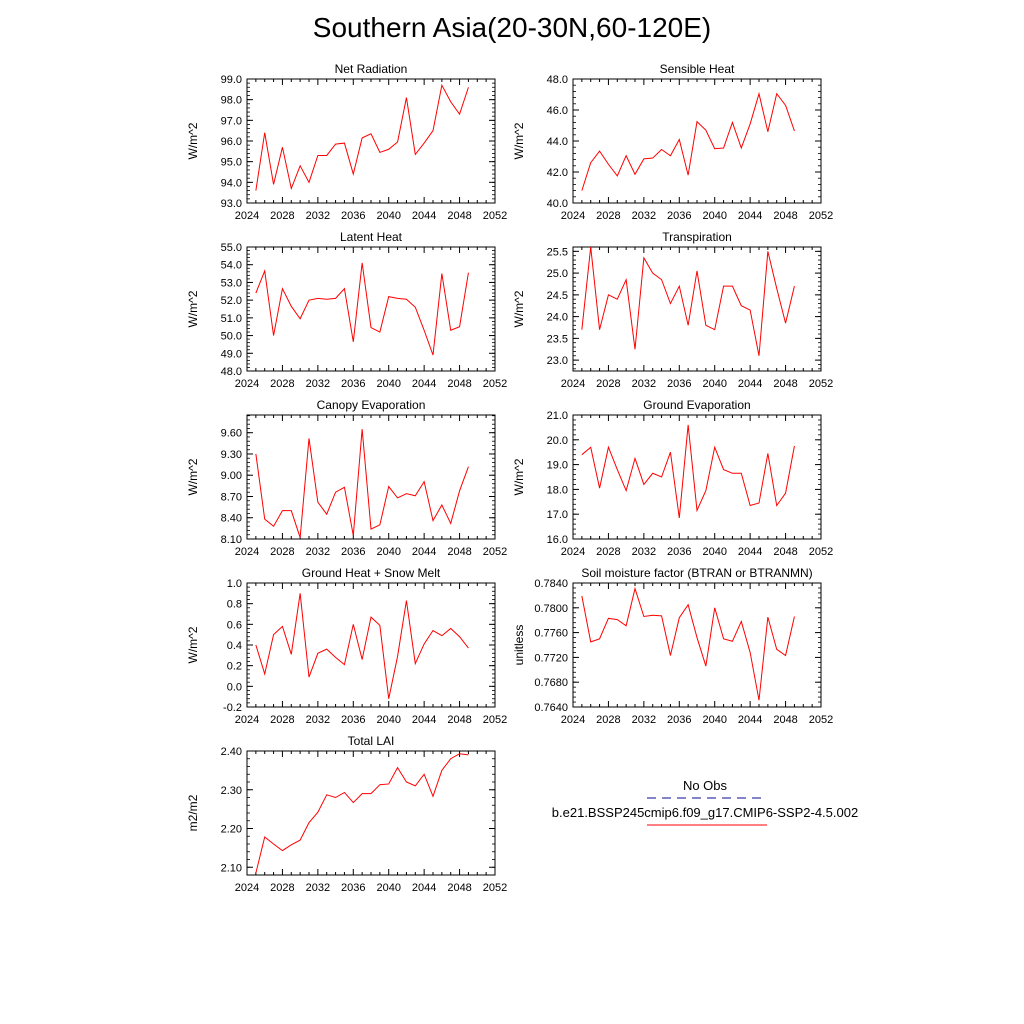 This screenshot has width=1024, height=1024. What do you see at coordinates (557, 416) in the screenshot?
I see `y-tick-label: 21.0` at bounding box center [557, 416].